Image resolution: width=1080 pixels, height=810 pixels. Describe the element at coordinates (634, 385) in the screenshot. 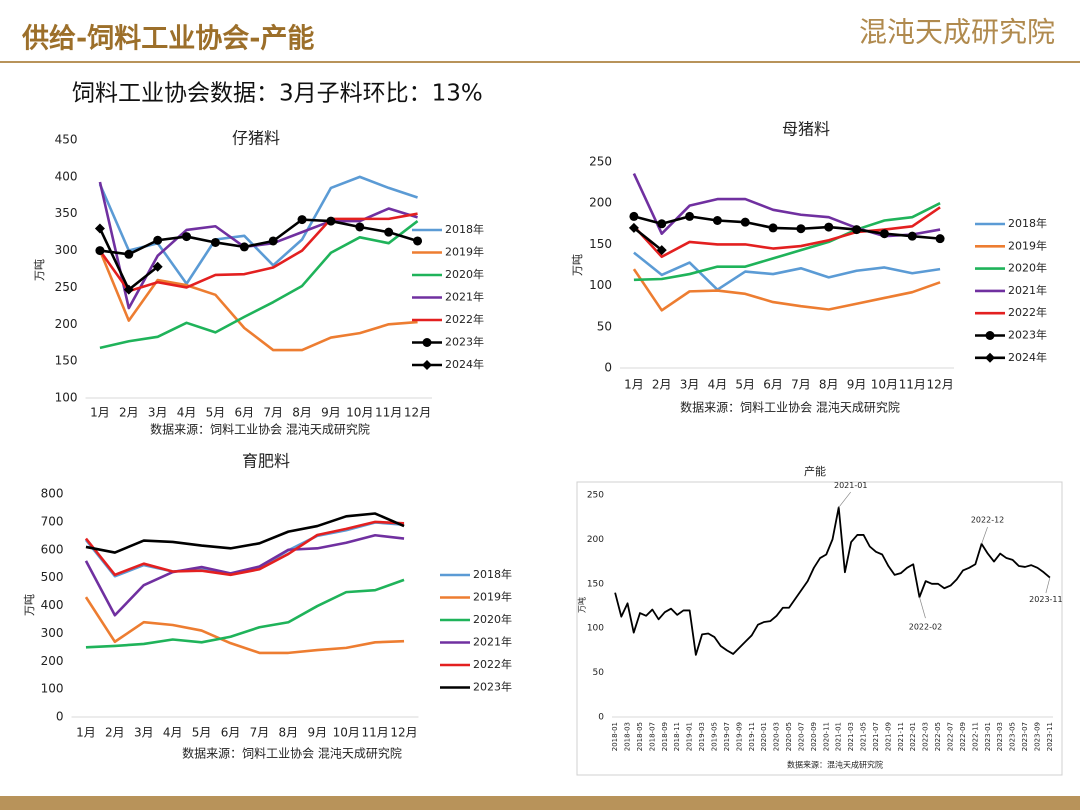

I see `x-tick-label: 1月` at that location.